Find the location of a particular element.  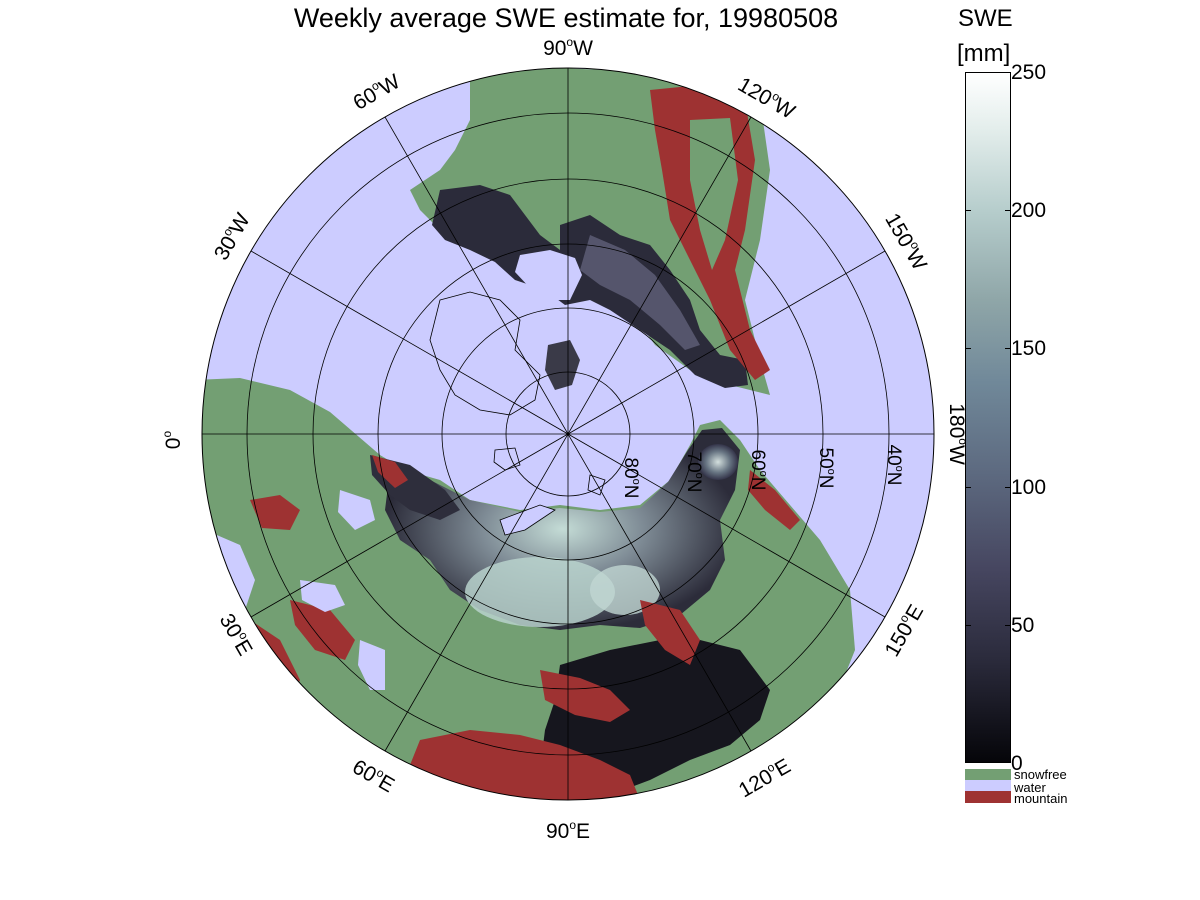

lat-label-80n: 80oN is located at coordinates (631, 478).